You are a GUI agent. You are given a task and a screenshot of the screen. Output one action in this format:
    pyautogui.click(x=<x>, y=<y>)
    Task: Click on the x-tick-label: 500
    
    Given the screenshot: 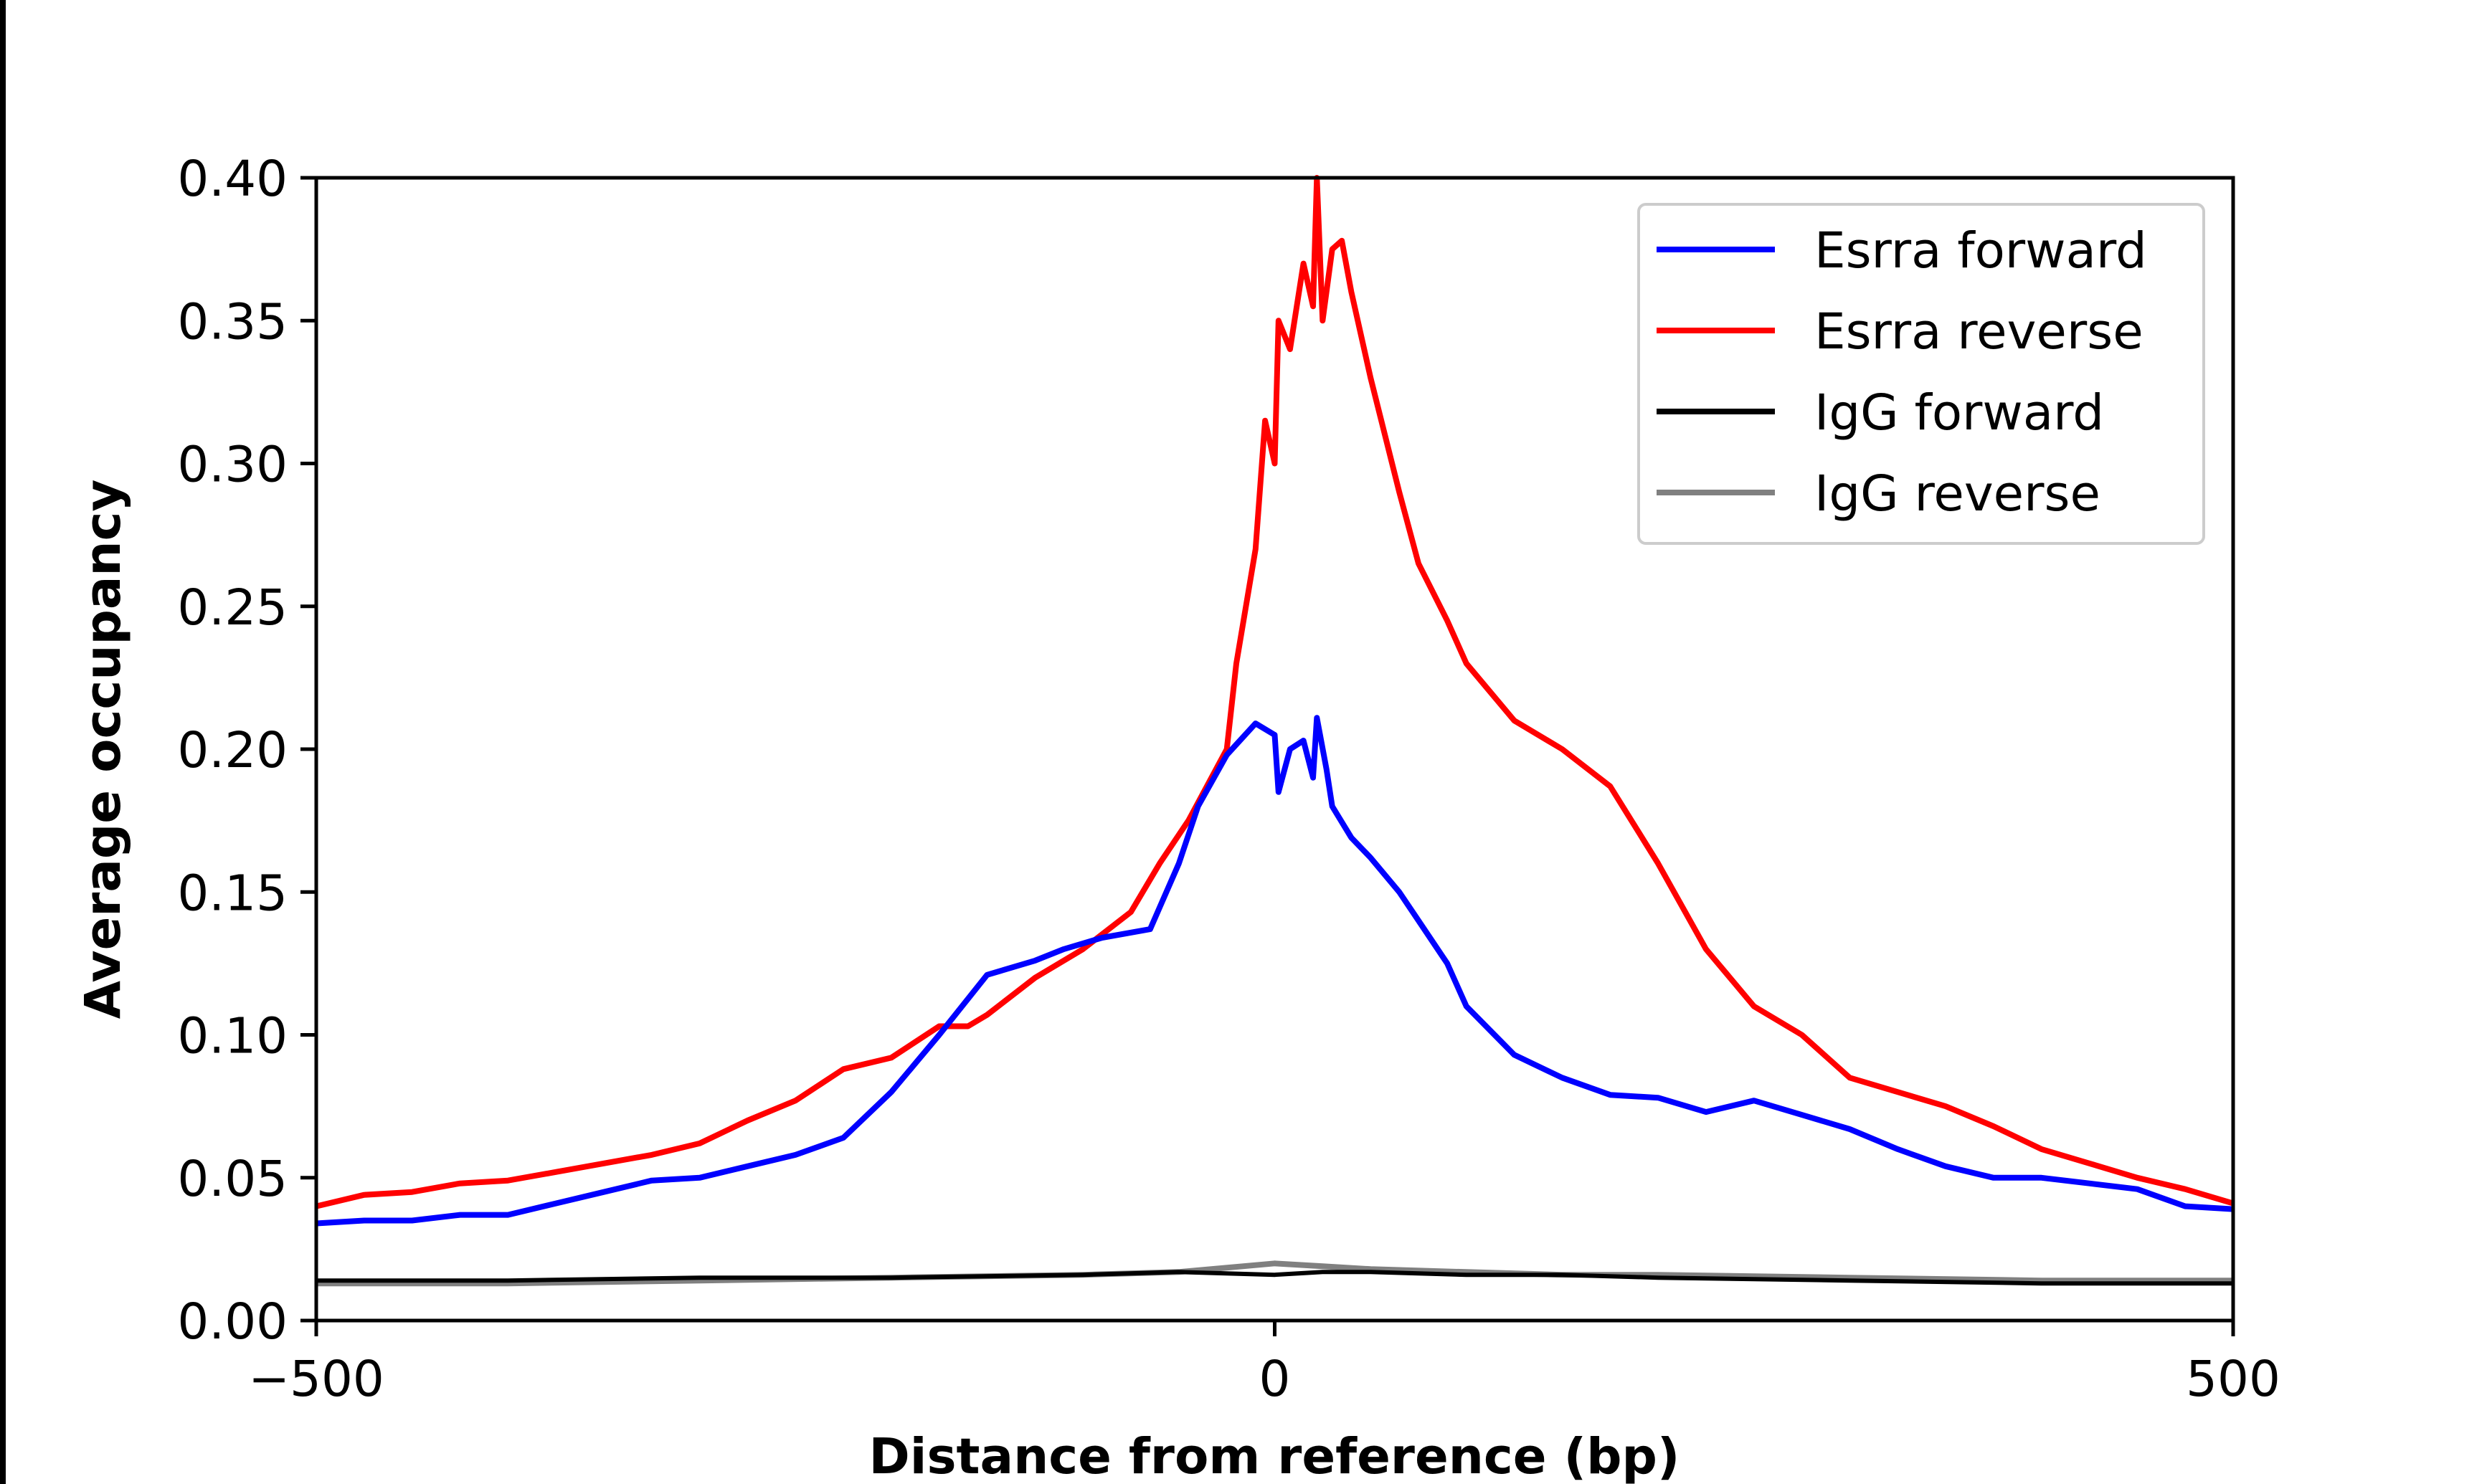 What is the action you would take?
    pyautogui.click(x=2233, y=1379)
    